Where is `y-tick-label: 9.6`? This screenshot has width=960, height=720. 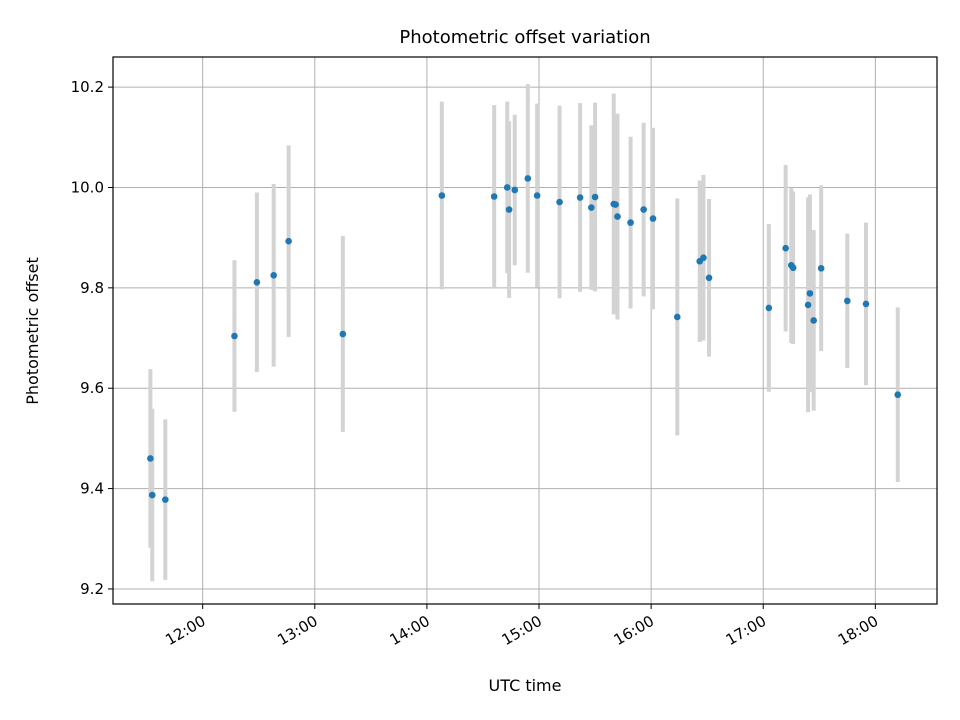 y-tick-label: 9.6 is located at coordinates (92, 388).